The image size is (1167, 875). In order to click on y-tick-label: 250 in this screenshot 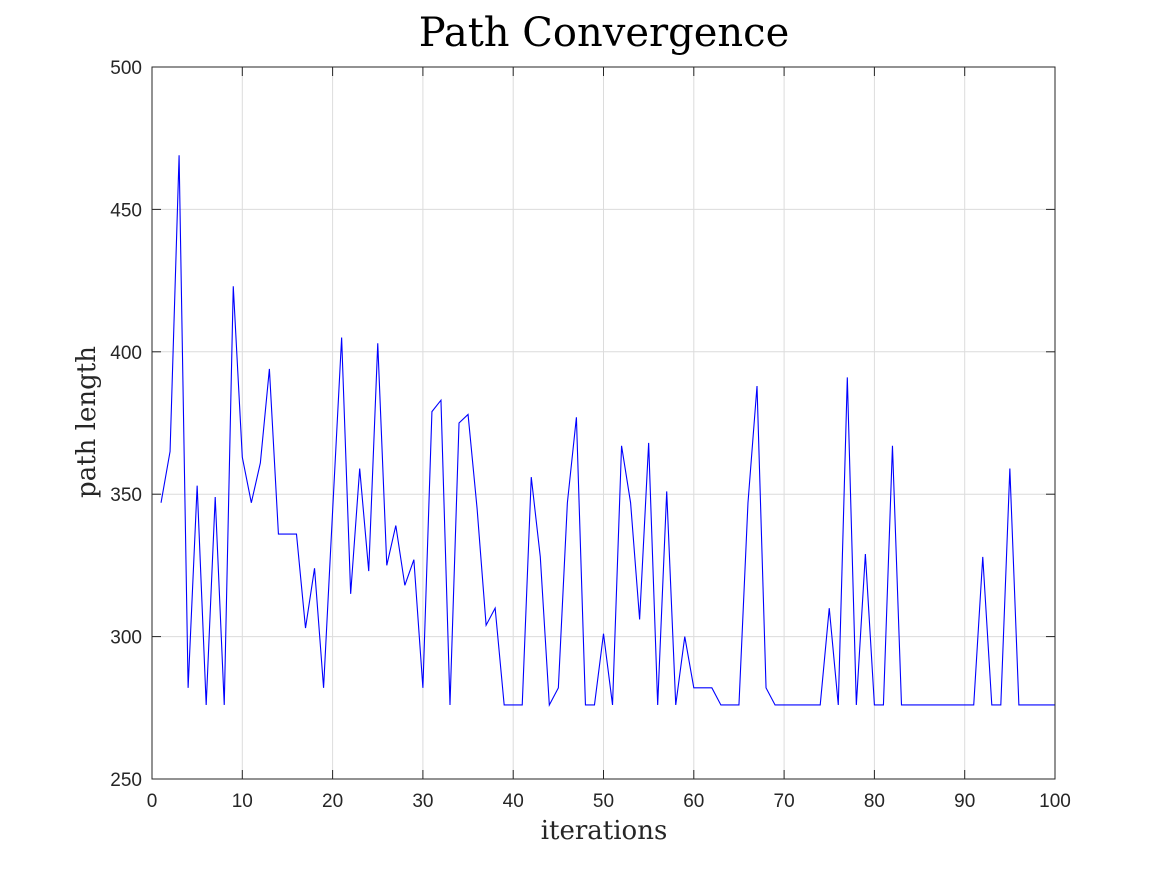, I will do `click(126, 780)`.